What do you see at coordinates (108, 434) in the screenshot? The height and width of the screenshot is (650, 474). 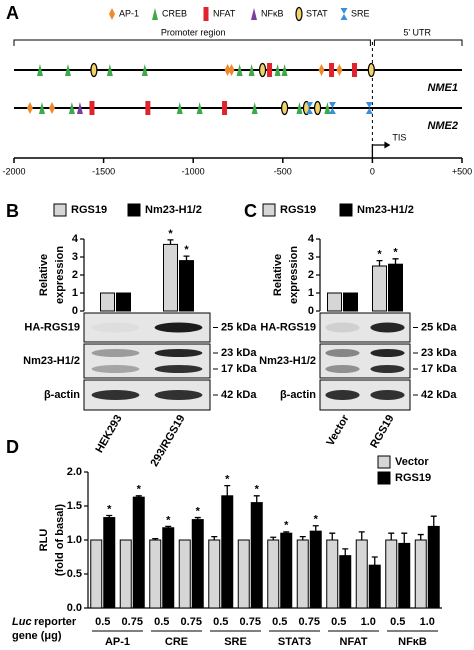 I see `x-tick-label: HEK293` at bounding box center [108, 434].